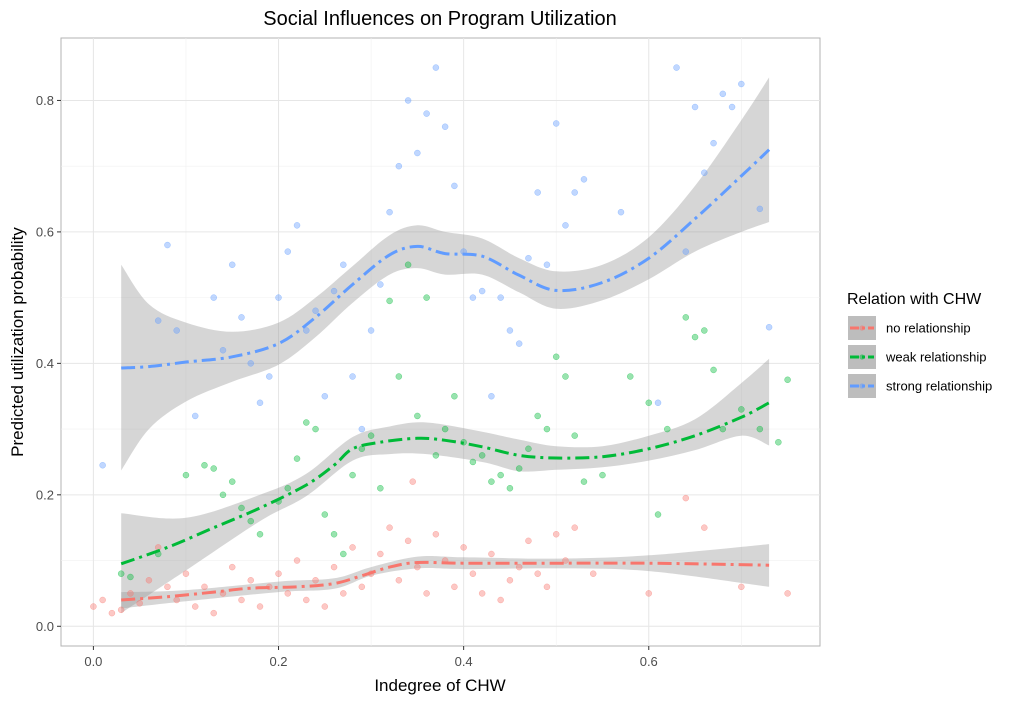  What do you see at coordinates (45, 626) in the screenshot?
I see `y-tick-label: 0.0` at bounding box center [45, 626].